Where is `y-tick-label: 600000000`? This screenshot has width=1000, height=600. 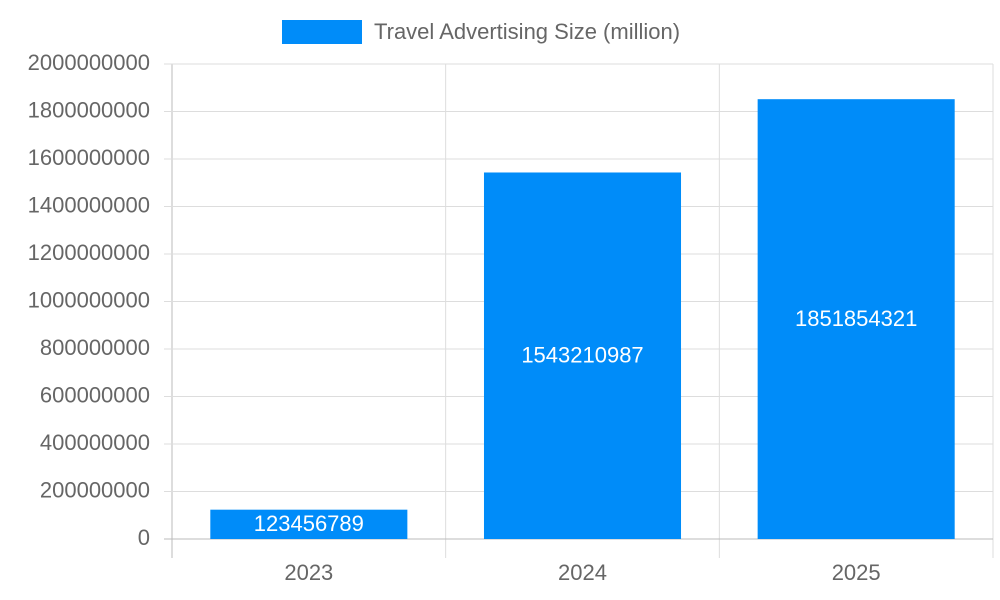 y-tick-label: 600000000 is located at coordinates (95, 394).